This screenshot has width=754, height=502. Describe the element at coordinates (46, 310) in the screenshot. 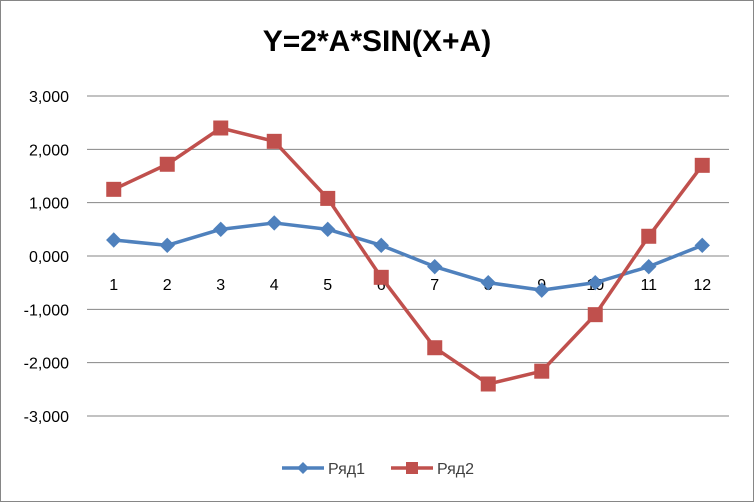

I see `y-tick-label: -1,000` at that location.